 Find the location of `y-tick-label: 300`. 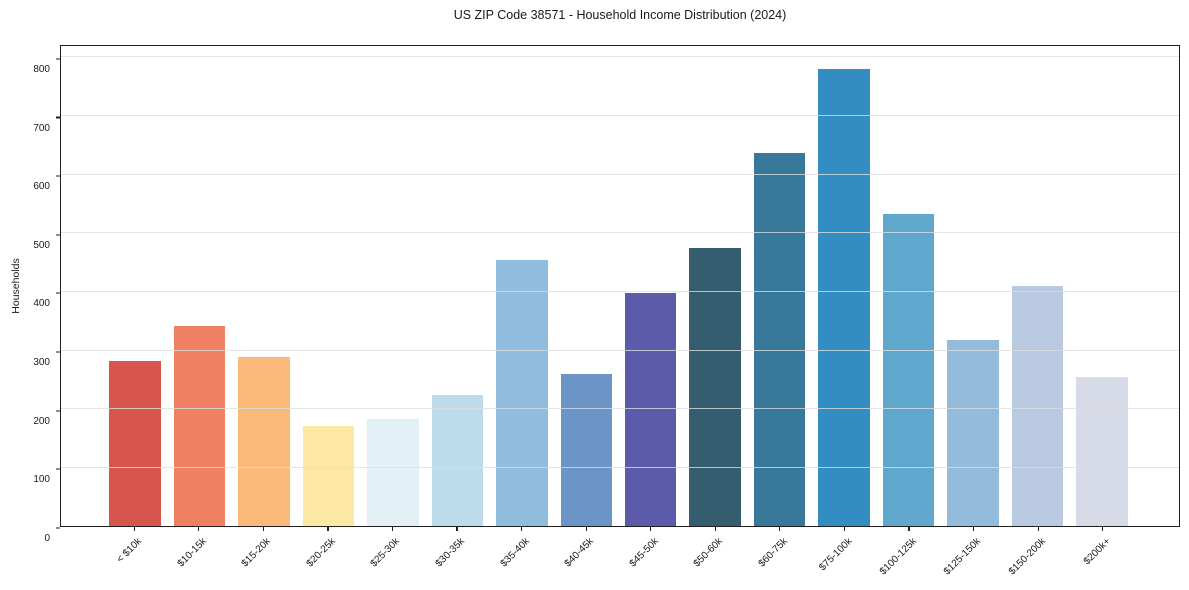

y-tick-label: 300 is located at coordinates (41, 363).